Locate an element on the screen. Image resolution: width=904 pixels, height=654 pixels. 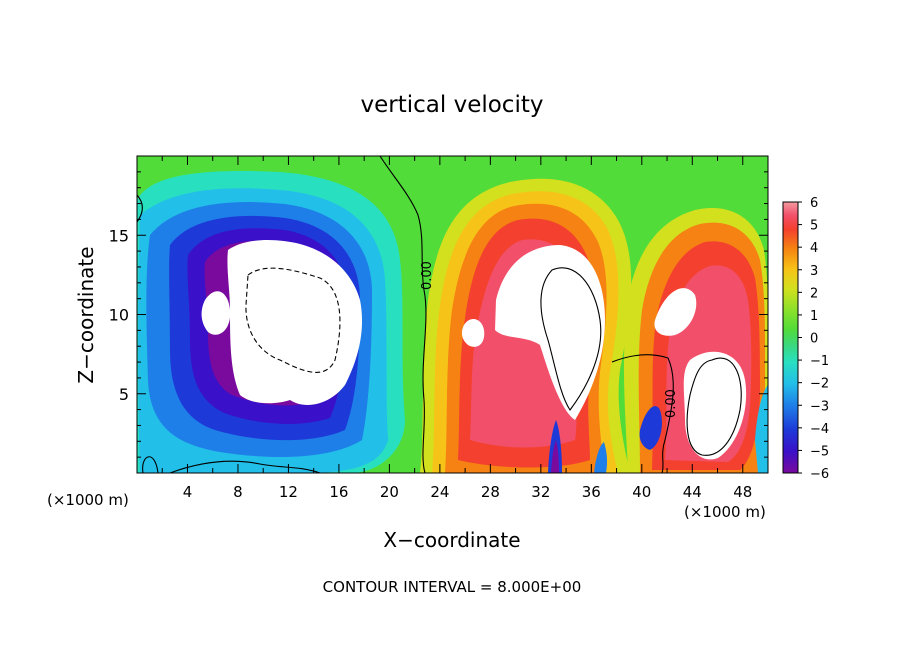
colorbar-tick-label: −3 is located at coordinates (819, 406).